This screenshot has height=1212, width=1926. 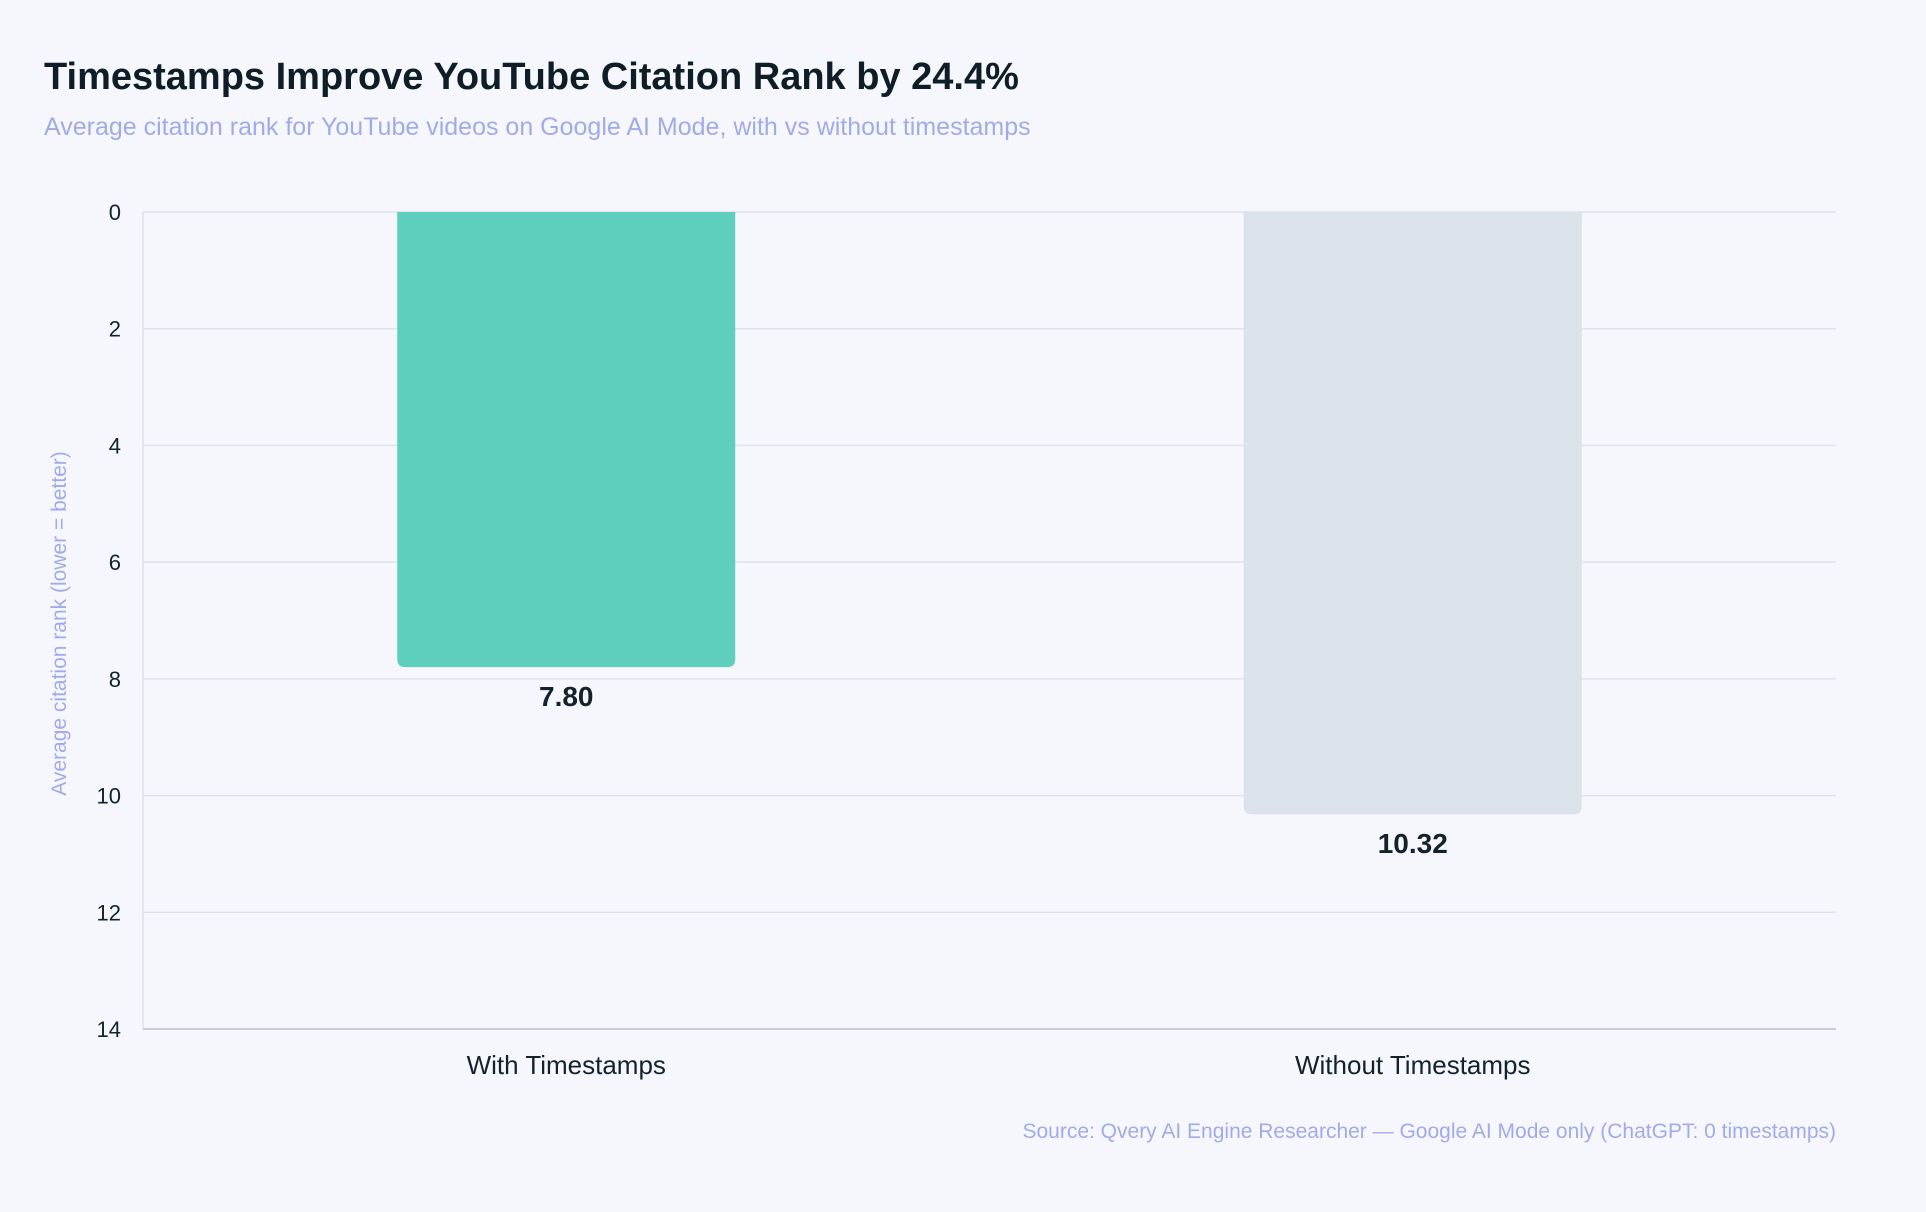 I want to click on y-tick-labels: 0 2 4 6 8 10 12 14, so click(x=109, y=621).